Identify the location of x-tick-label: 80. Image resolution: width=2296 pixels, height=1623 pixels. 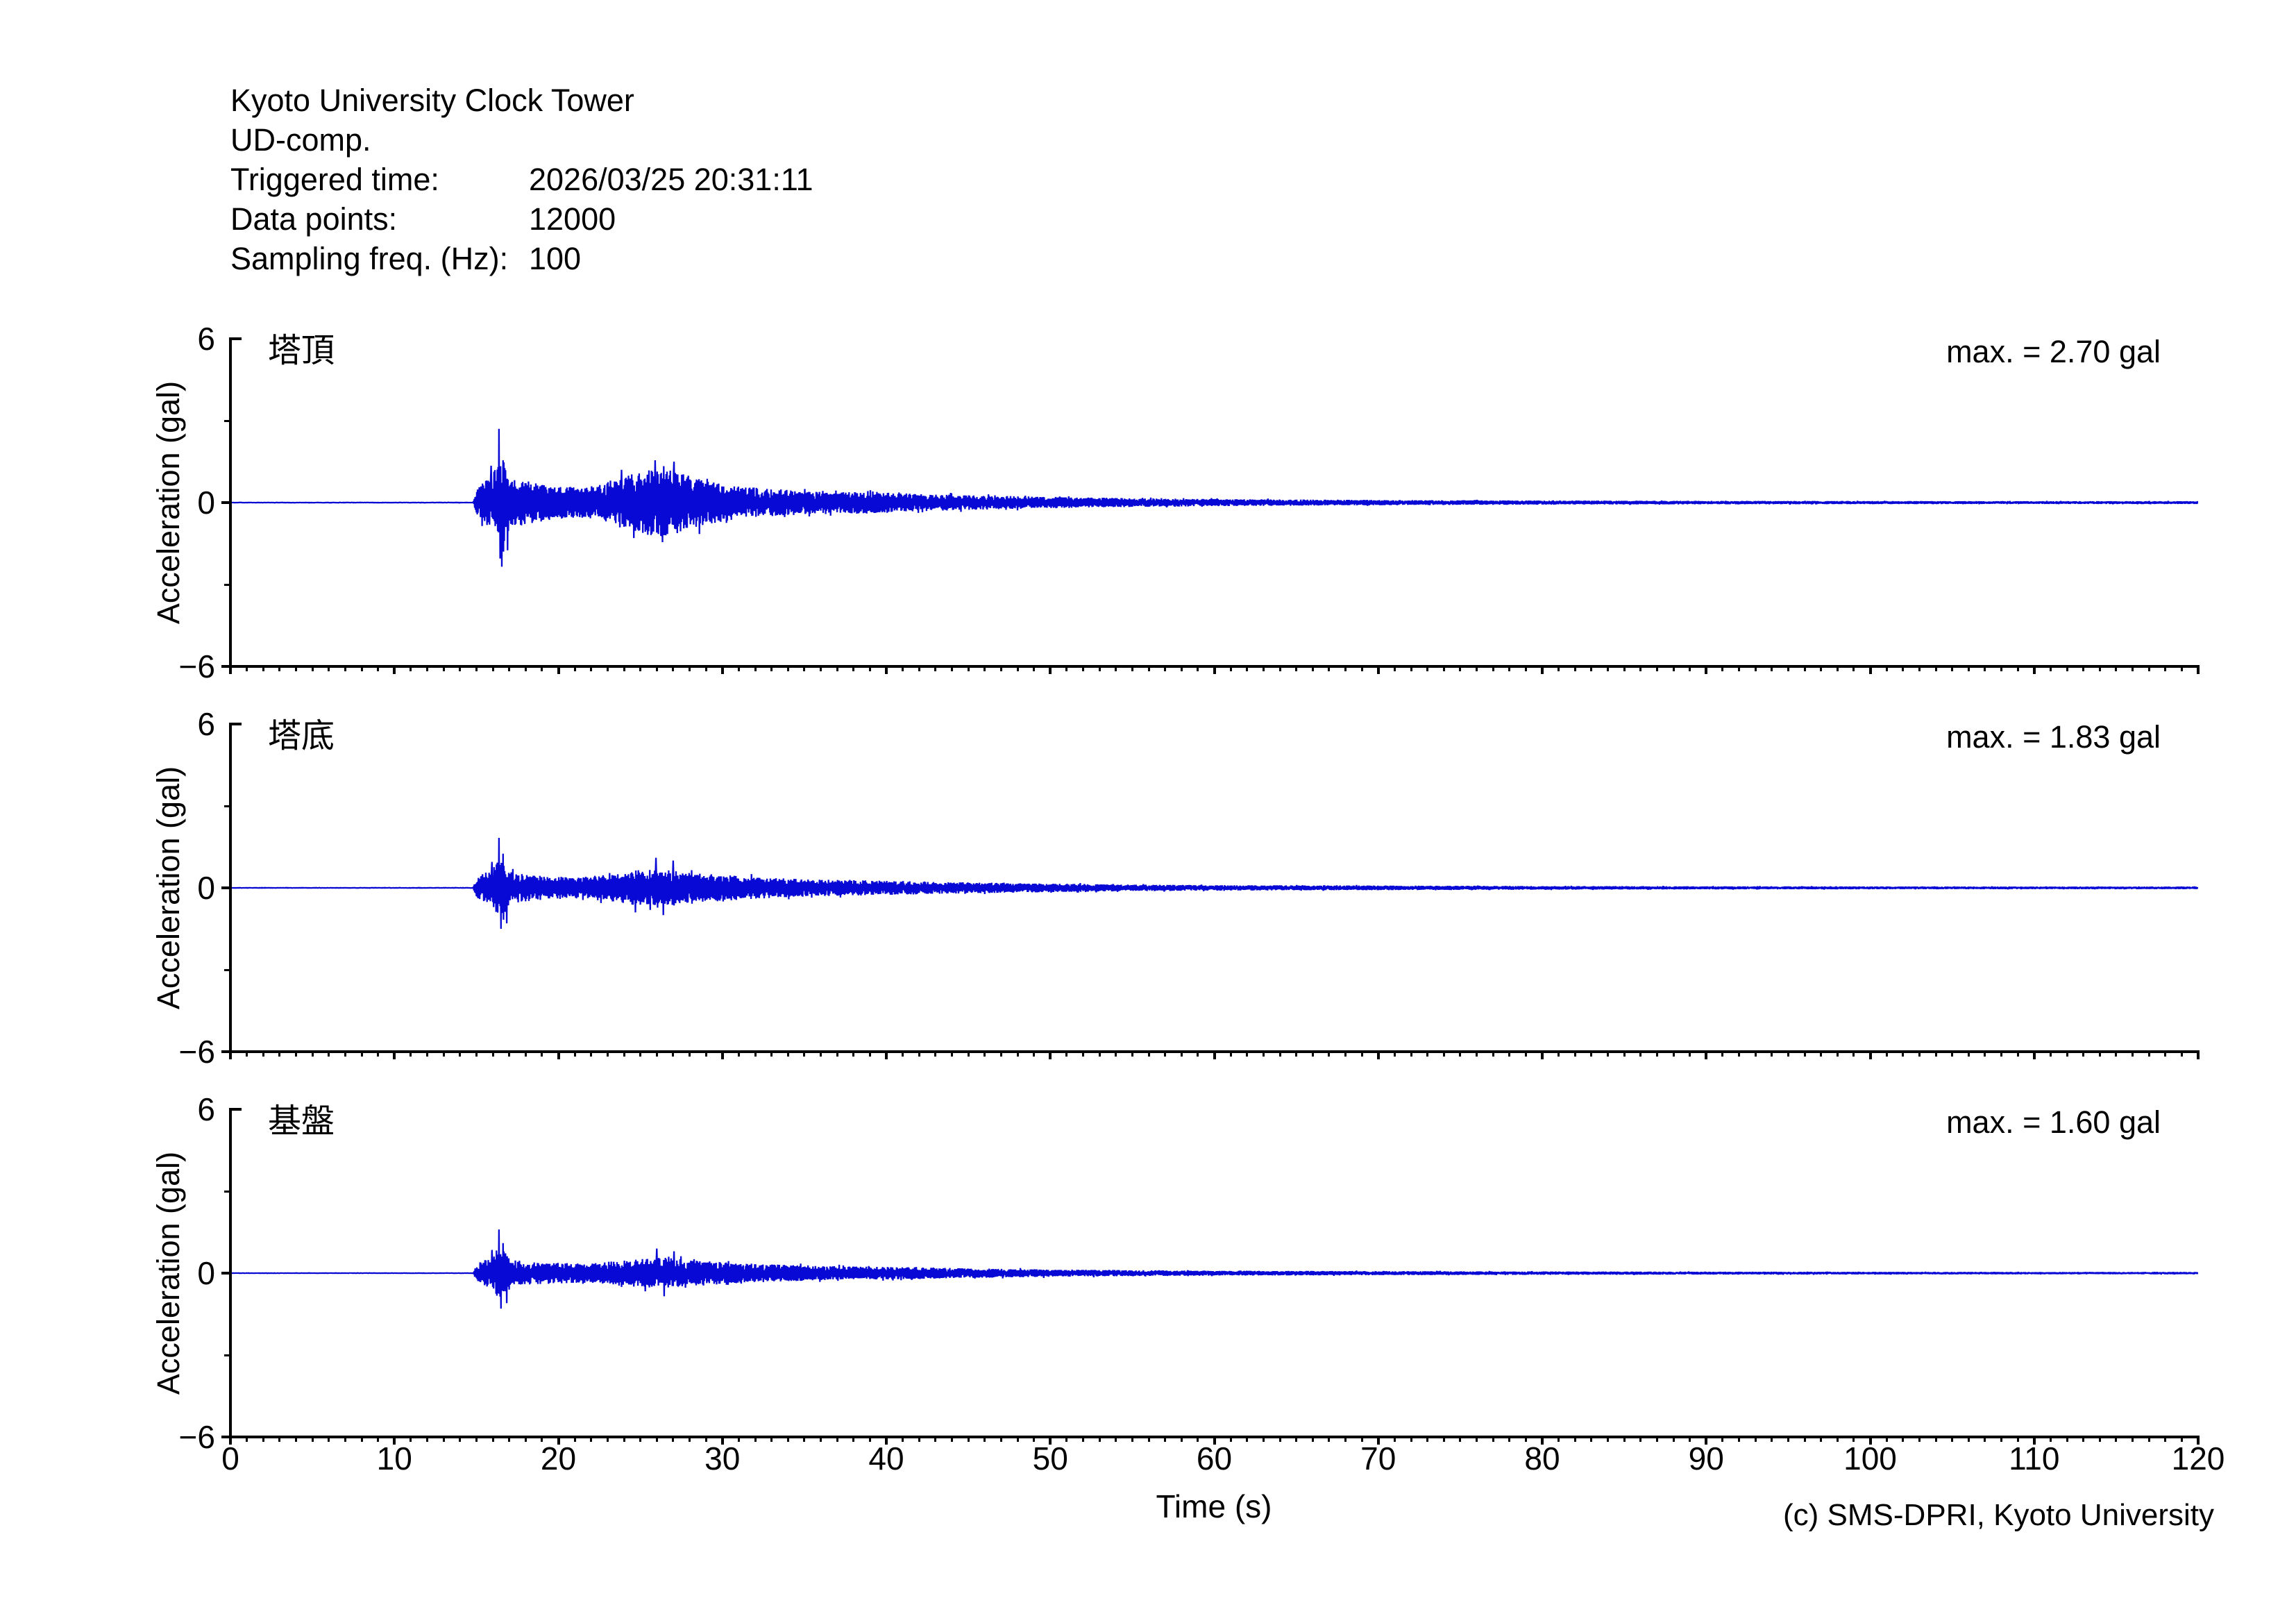
(1542, 1458).